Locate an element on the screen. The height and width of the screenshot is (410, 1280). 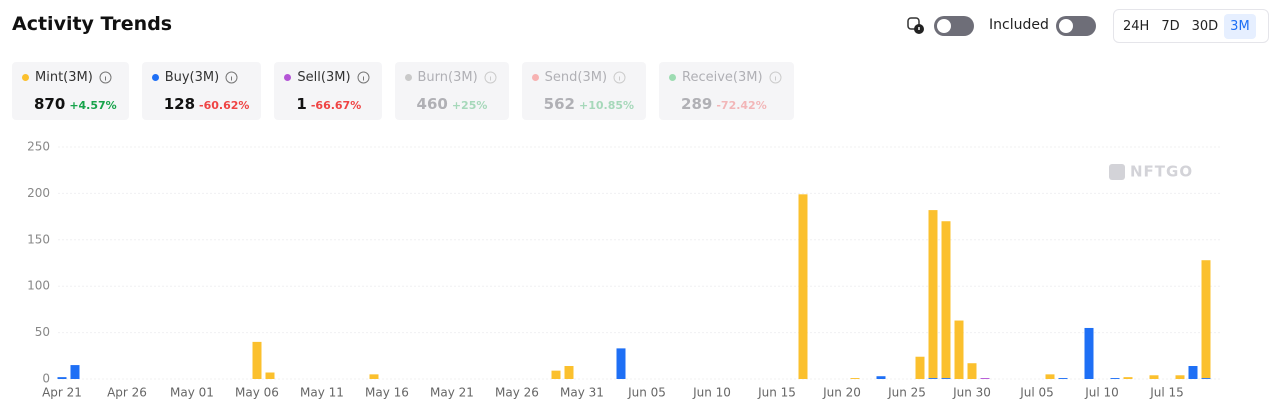
stat-change: -66.67% is located at coordinates (336, 105).